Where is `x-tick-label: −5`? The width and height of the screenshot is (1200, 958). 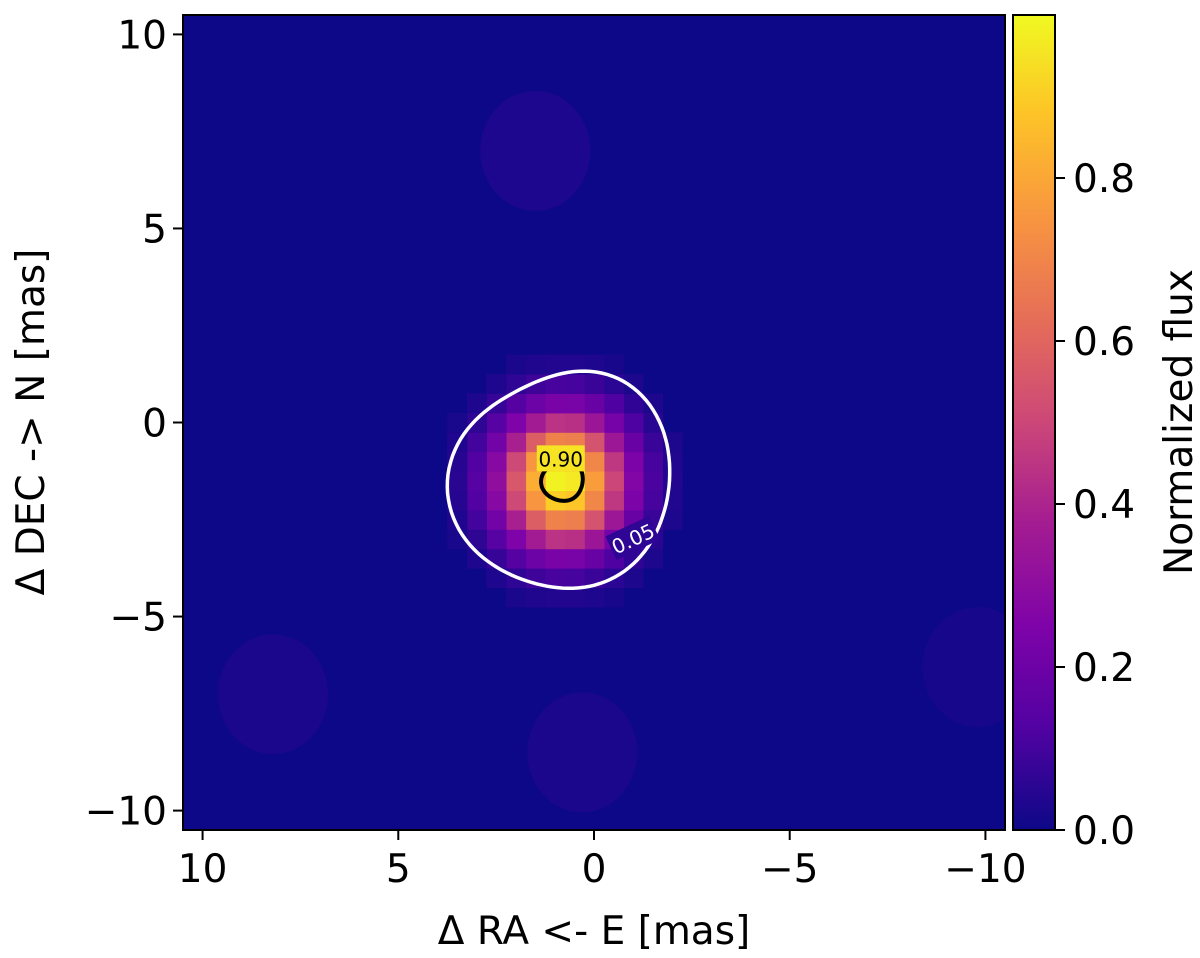 x-tick-label: −5 is located at coordinates (790, 869).